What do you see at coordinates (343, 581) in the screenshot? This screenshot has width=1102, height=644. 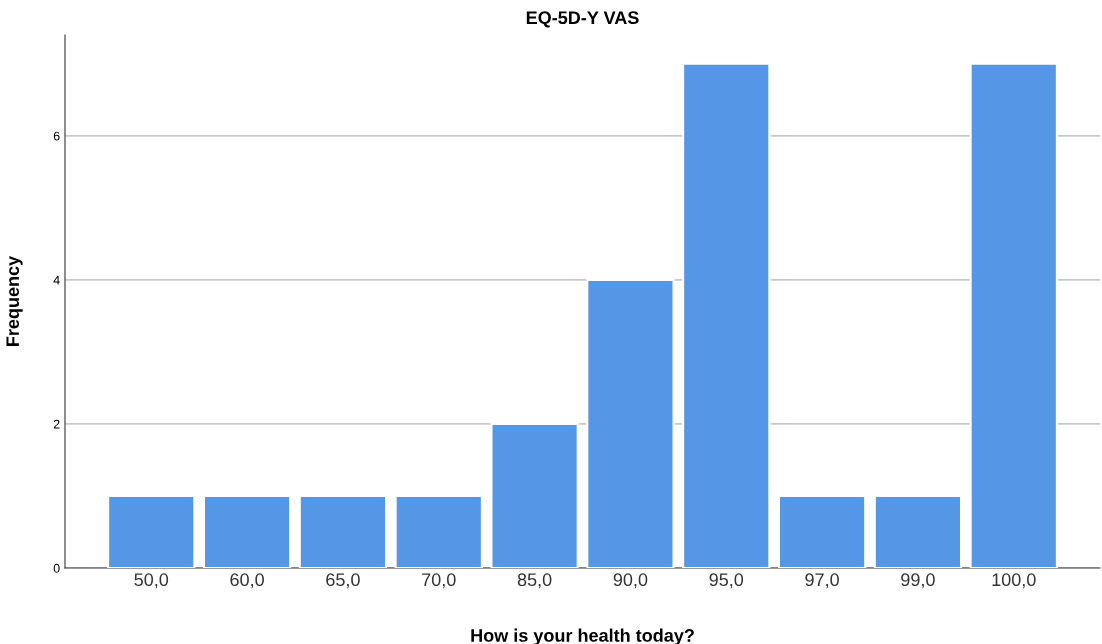 I see `x-tick-label: 65,0` at bounding box center [343, 581].